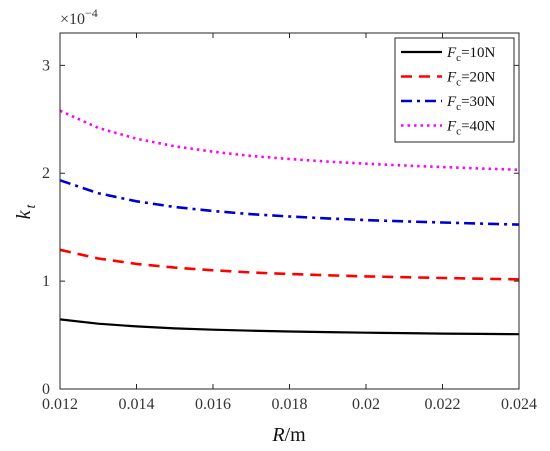  I want to click on legend-label-1: Fc=10N, so click(471, 54).